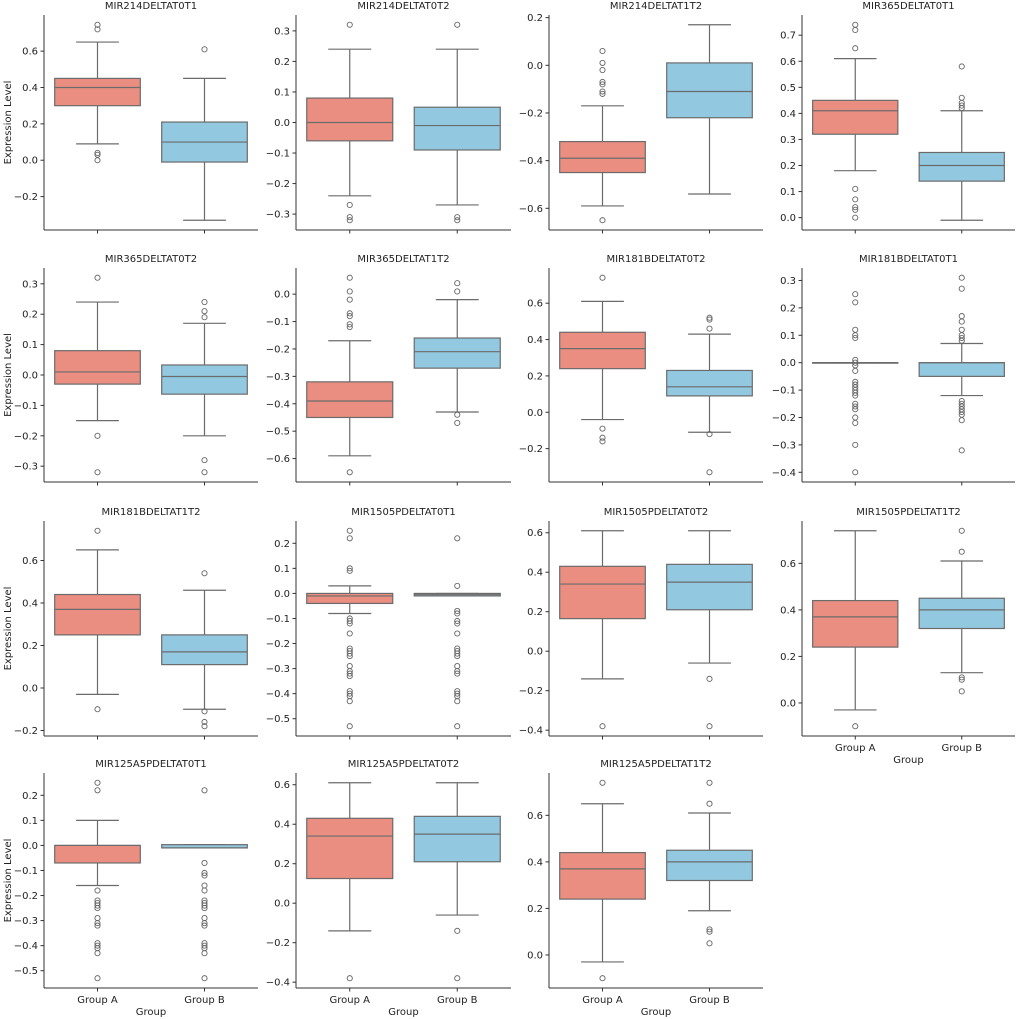  Describe the element at coordinates (403, 259) in the screenshot. I see `panel-title: MIR365DELTAT1T2` at that location.